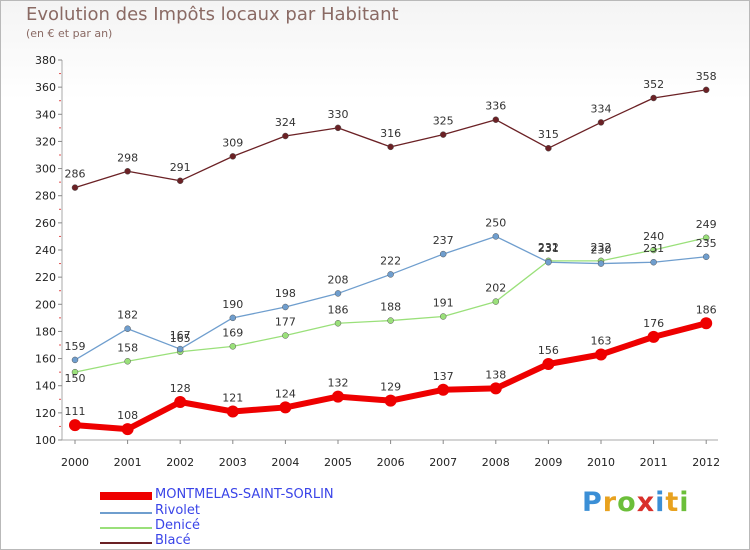 Image resolution: width=750 pixels, height=550 pixels. Describe the element at coordinates (495, 106) in the screenshot. I see `data-label-blac-: 336` at that location.